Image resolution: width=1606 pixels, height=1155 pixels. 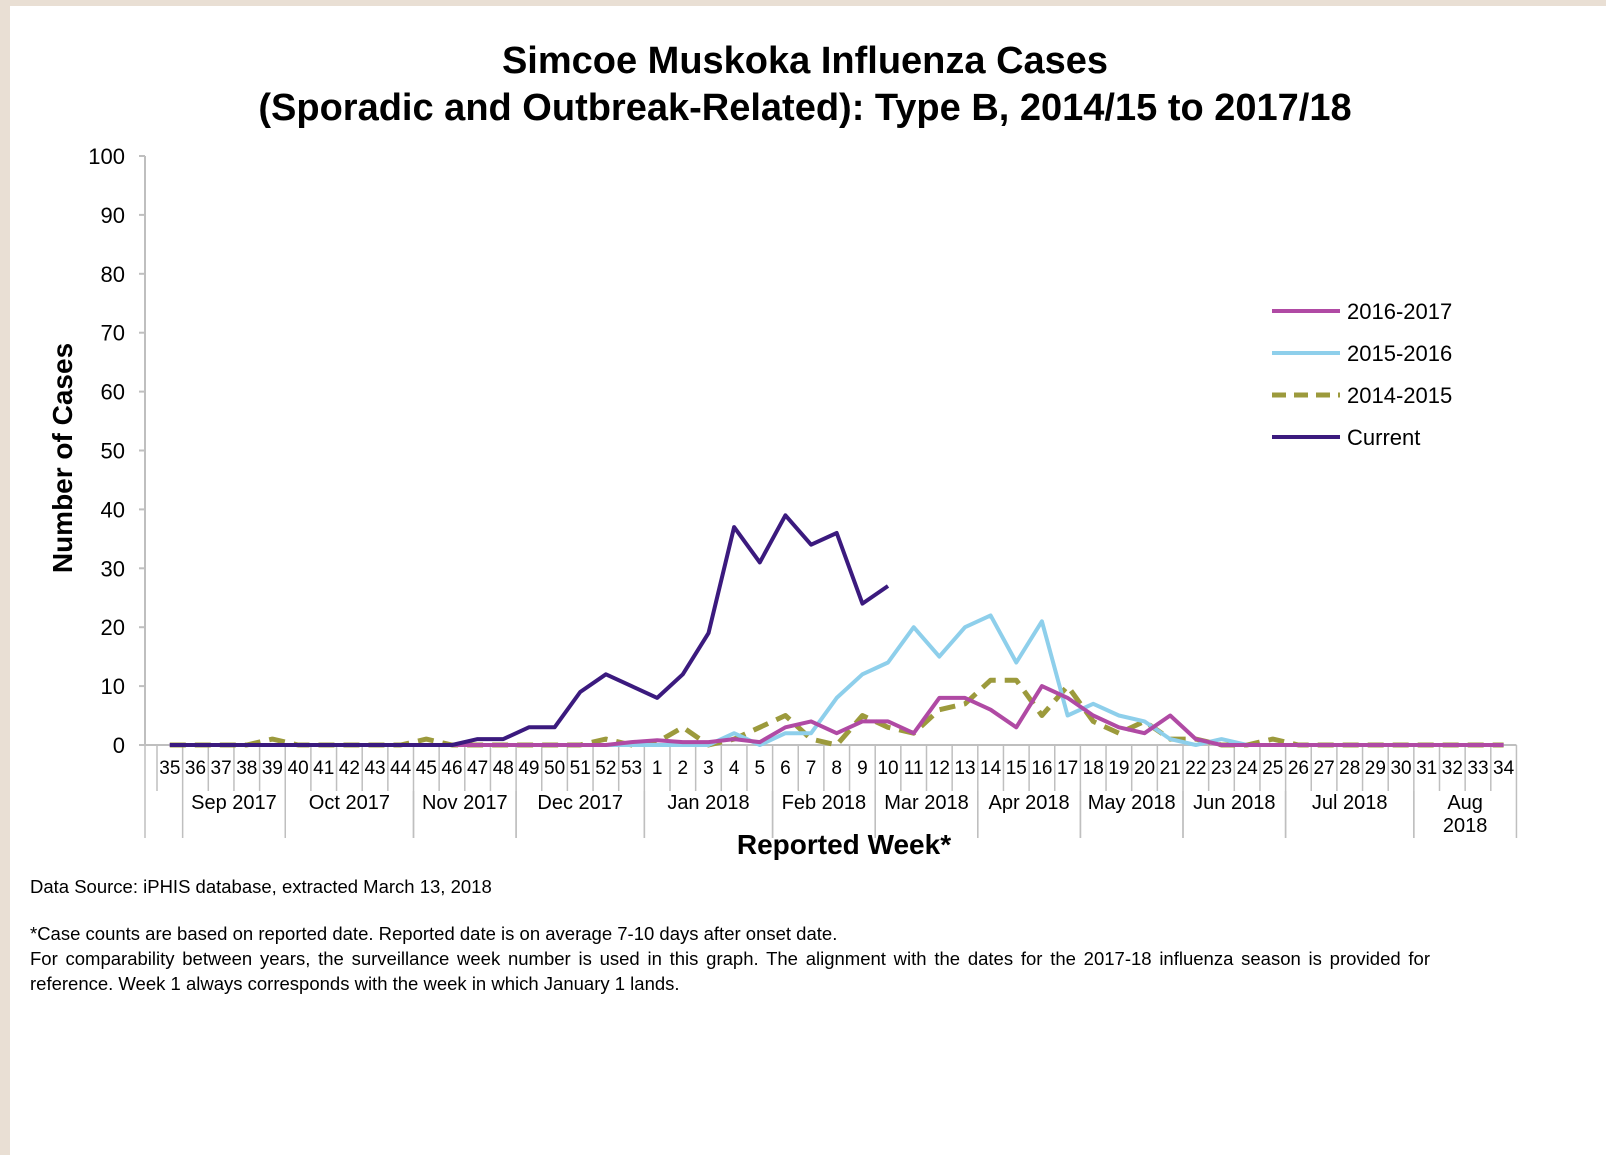 What do you see at coordinates (1118, 768) in the screenshot?
I see `x-tick-label: 19` at bounding box center [1118, 768].